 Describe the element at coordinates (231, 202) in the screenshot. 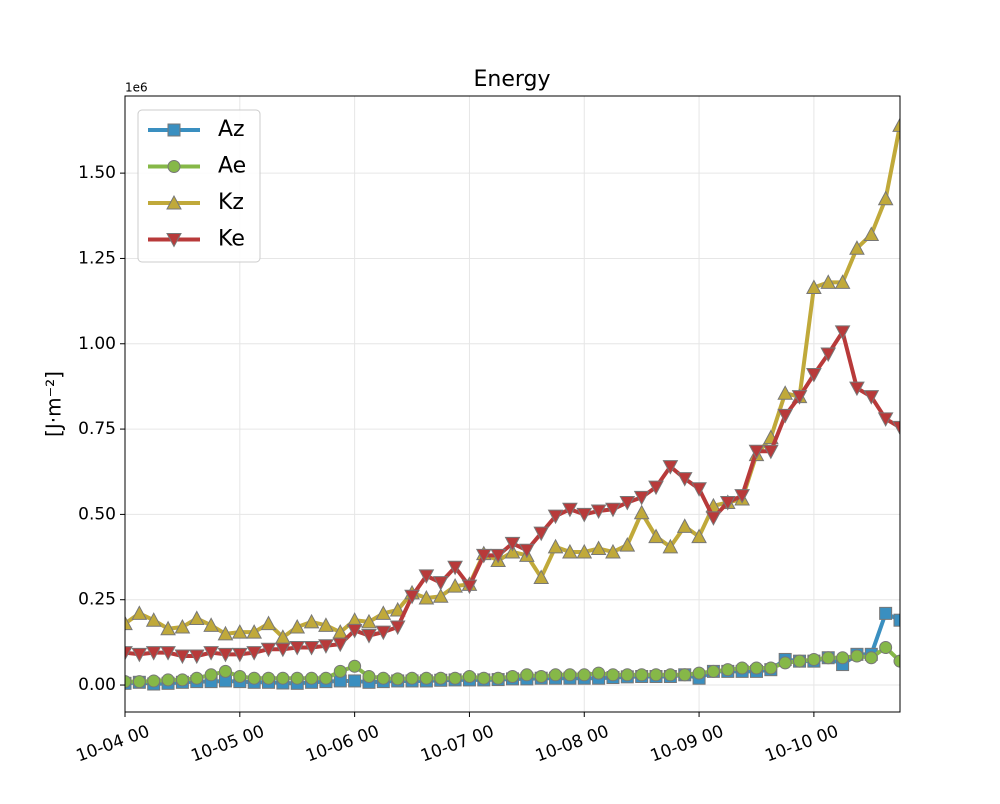

I see `legend-label: Kz` at that location.